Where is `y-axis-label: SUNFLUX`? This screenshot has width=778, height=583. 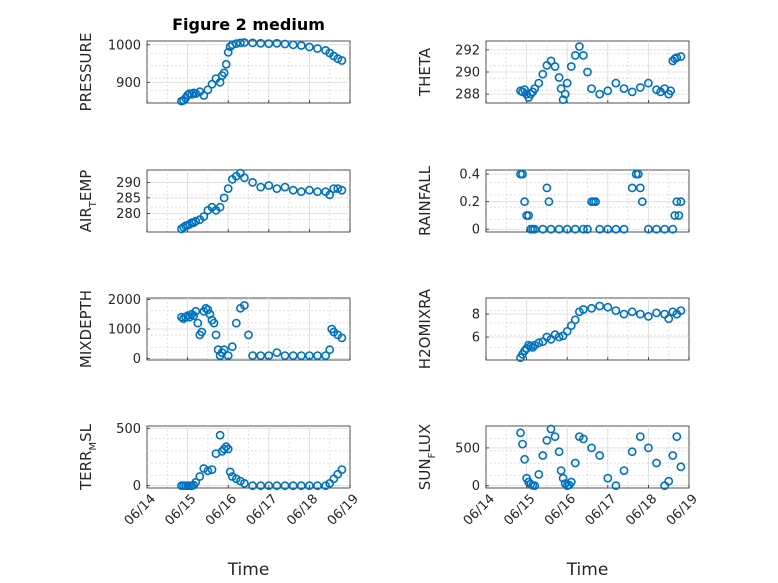 y-axis-label: SUNFLUX is located at coordinates (427, 457).